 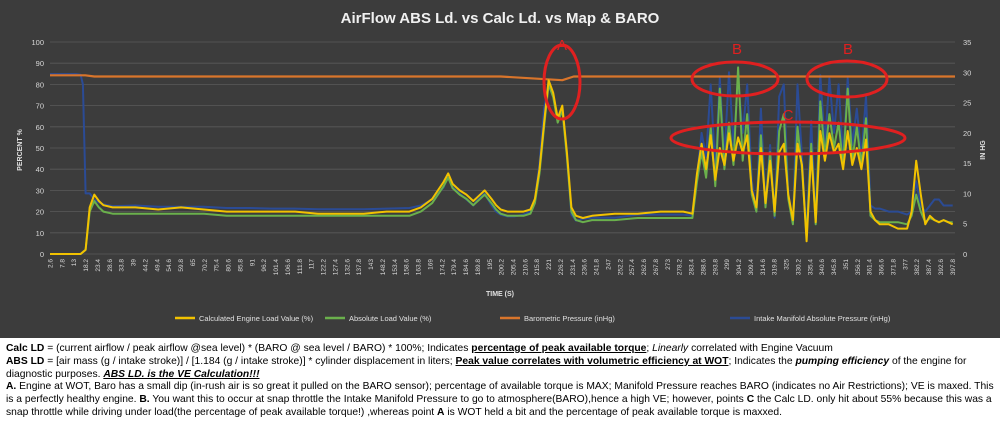 What do you see at coordinates (430, 264) in the screenshot?
I see `x-tick-label: 169` at bounding box center [430, 264].